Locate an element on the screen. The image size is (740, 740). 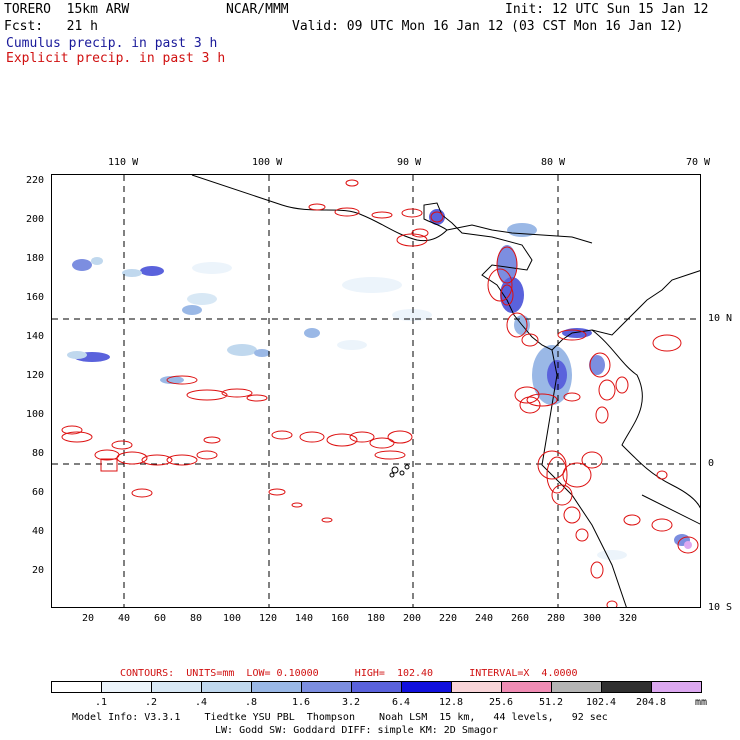
y-tick: 220 is located at coordinates (35, 180).